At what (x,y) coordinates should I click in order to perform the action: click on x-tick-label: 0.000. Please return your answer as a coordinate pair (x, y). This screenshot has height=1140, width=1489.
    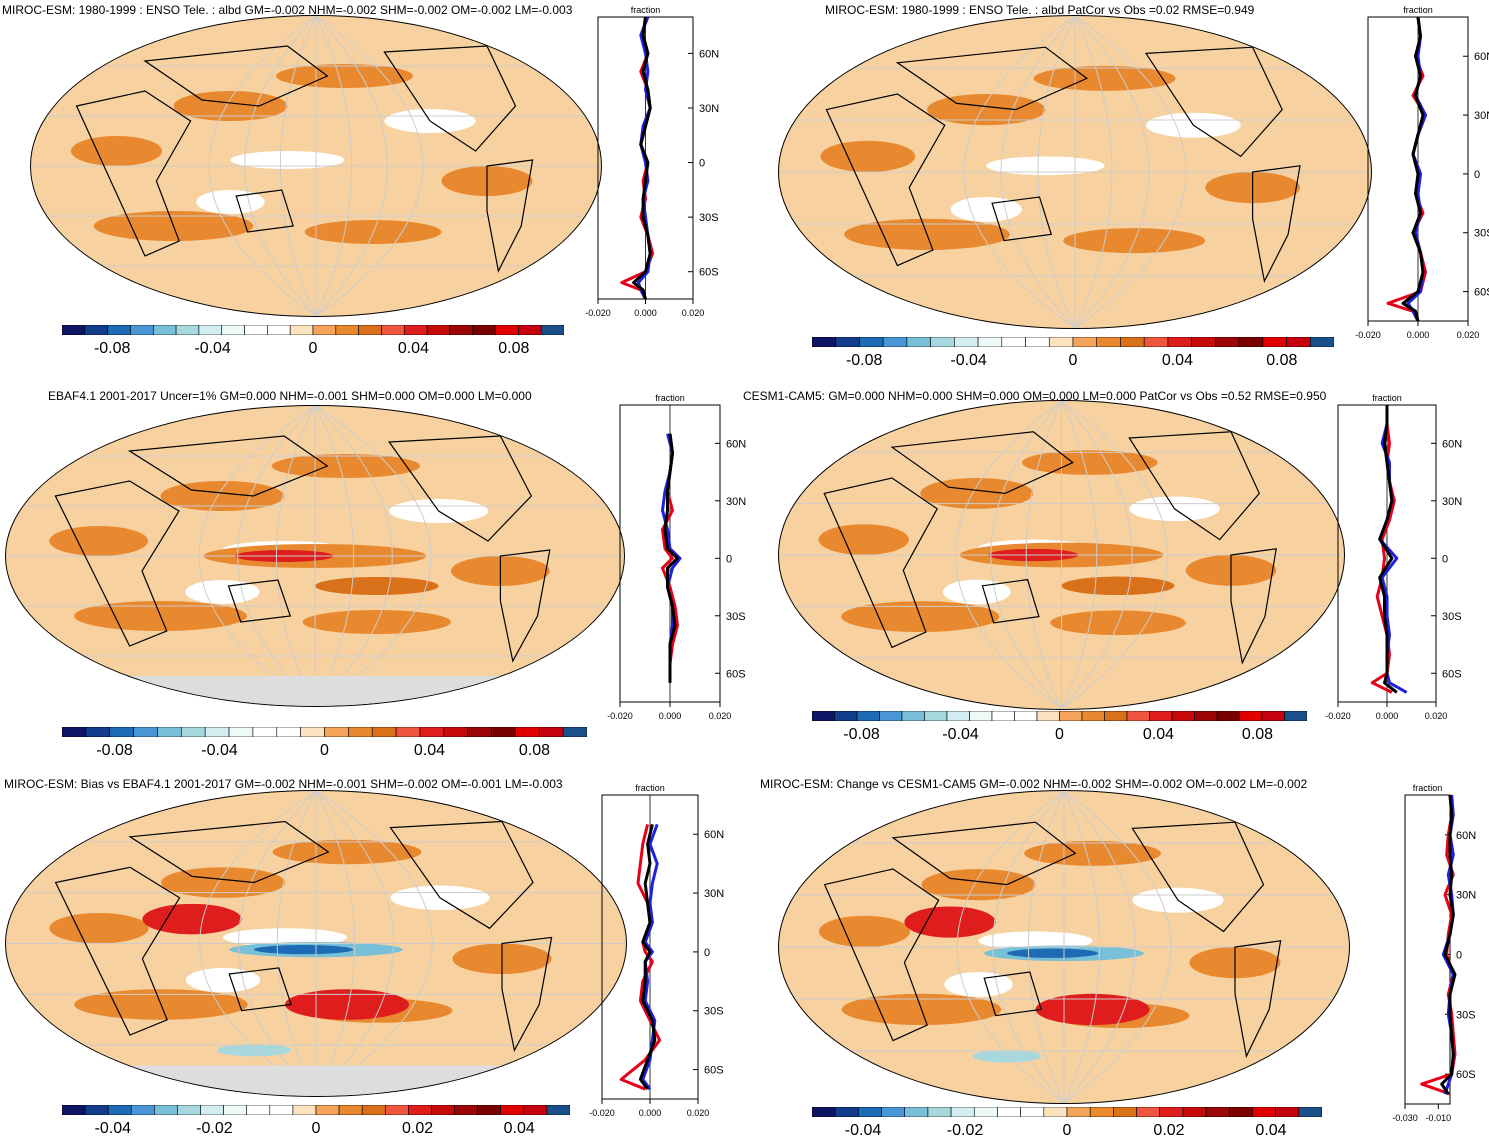
    Looking at the image, I should click on (1418, 335).